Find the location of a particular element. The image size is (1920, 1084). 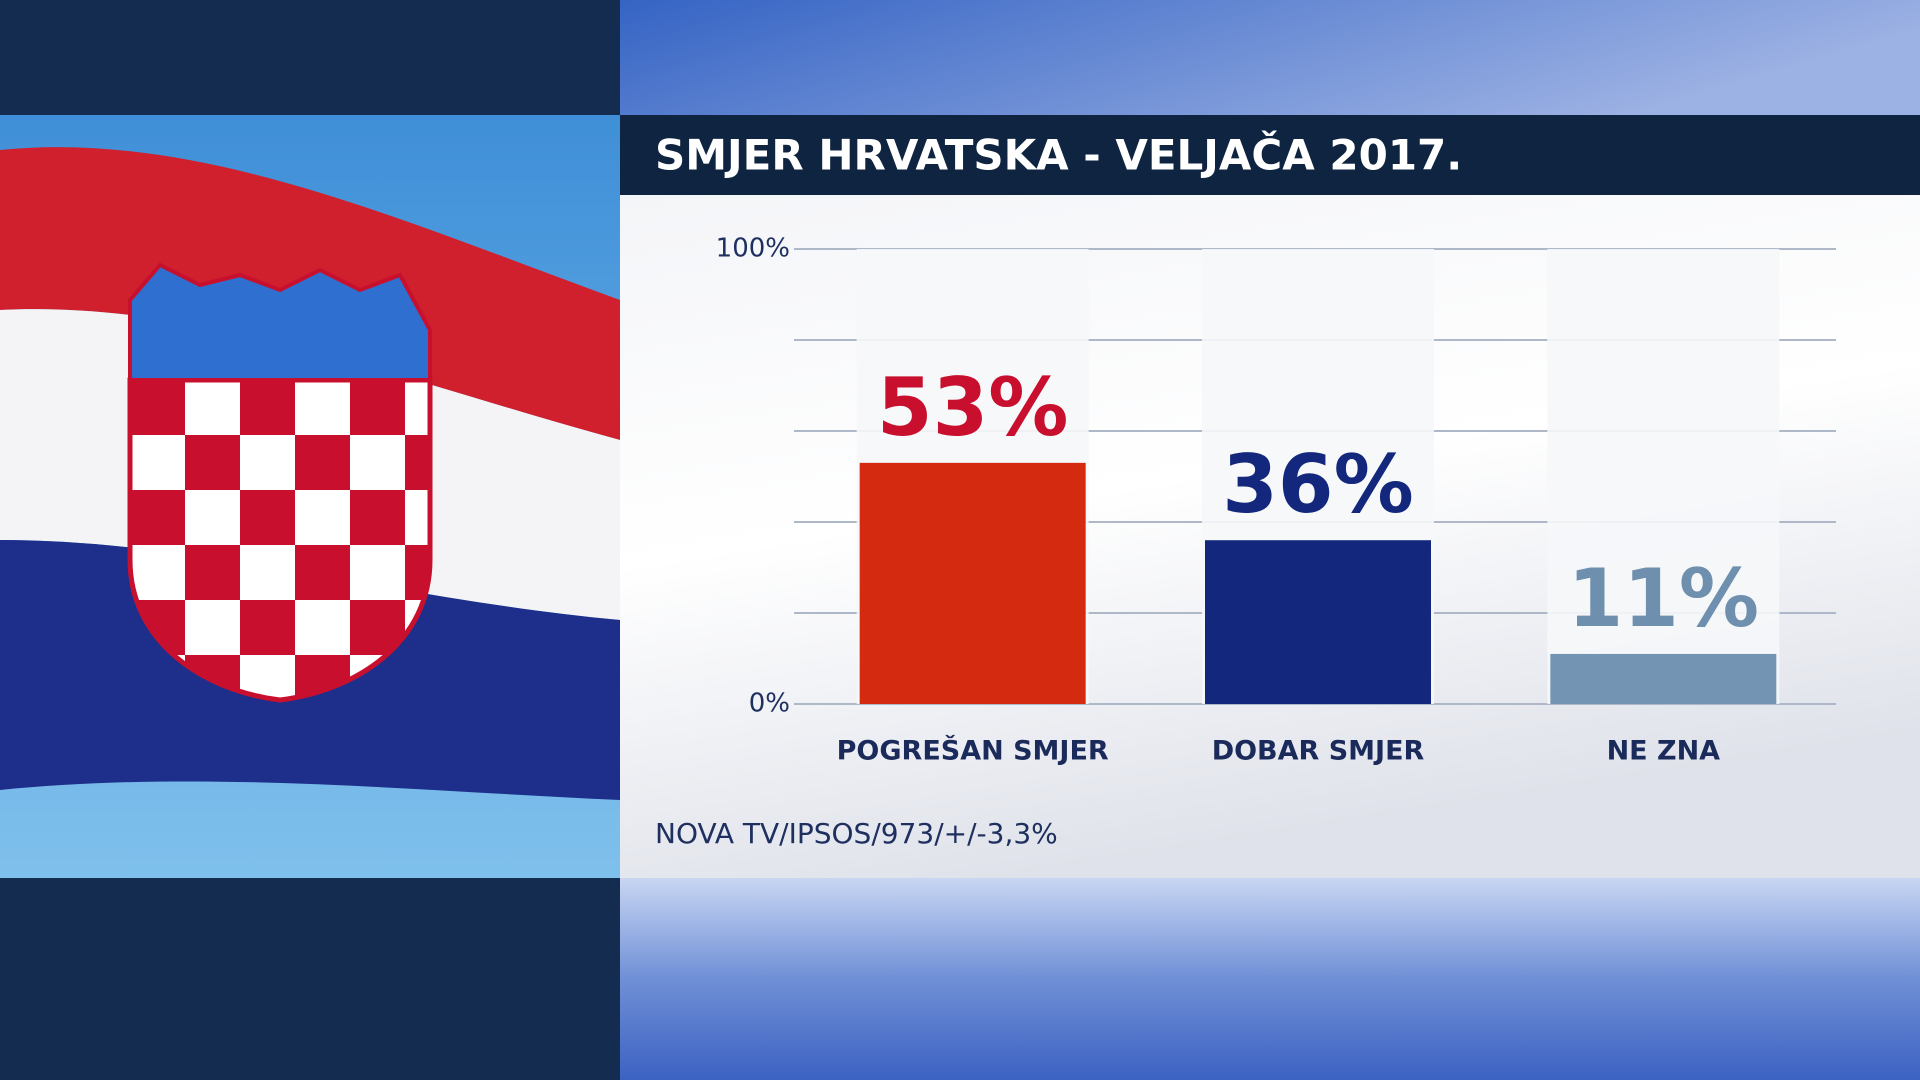

y-tick-label: 100% is located at coordinates (753, 249).